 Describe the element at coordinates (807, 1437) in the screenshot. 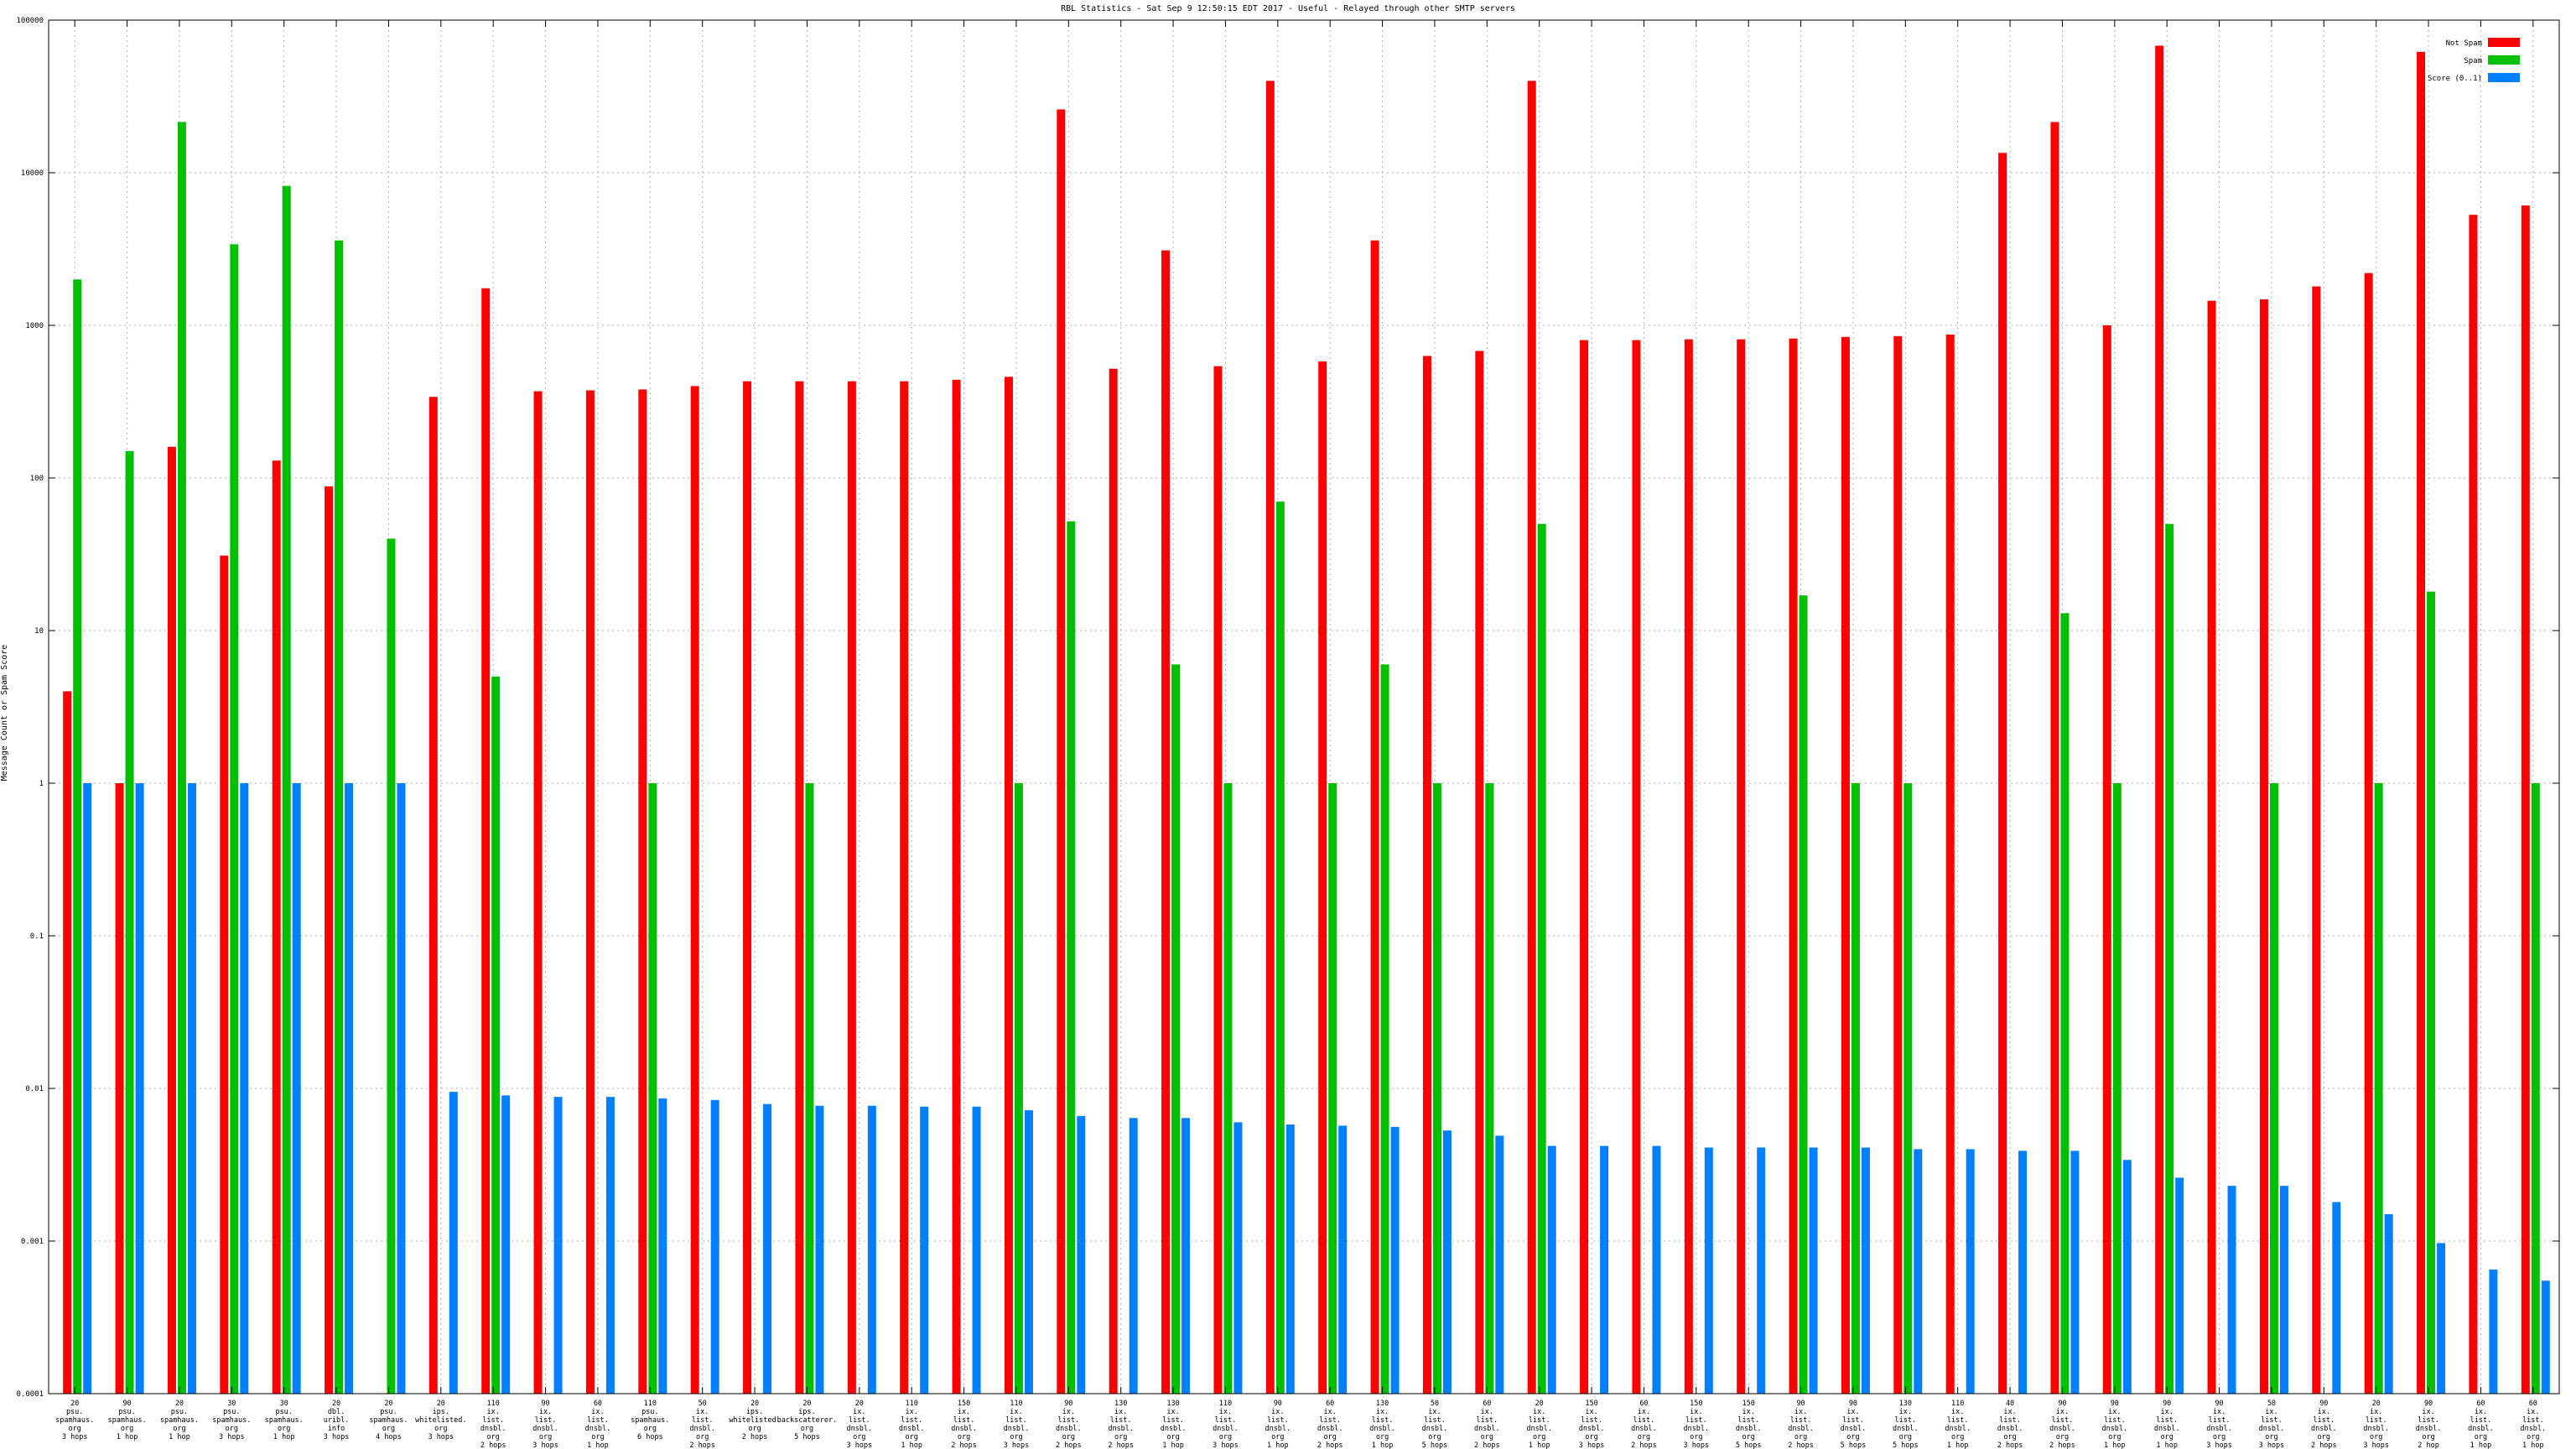

I see `x-category-label-line: 5 hops` at that location.